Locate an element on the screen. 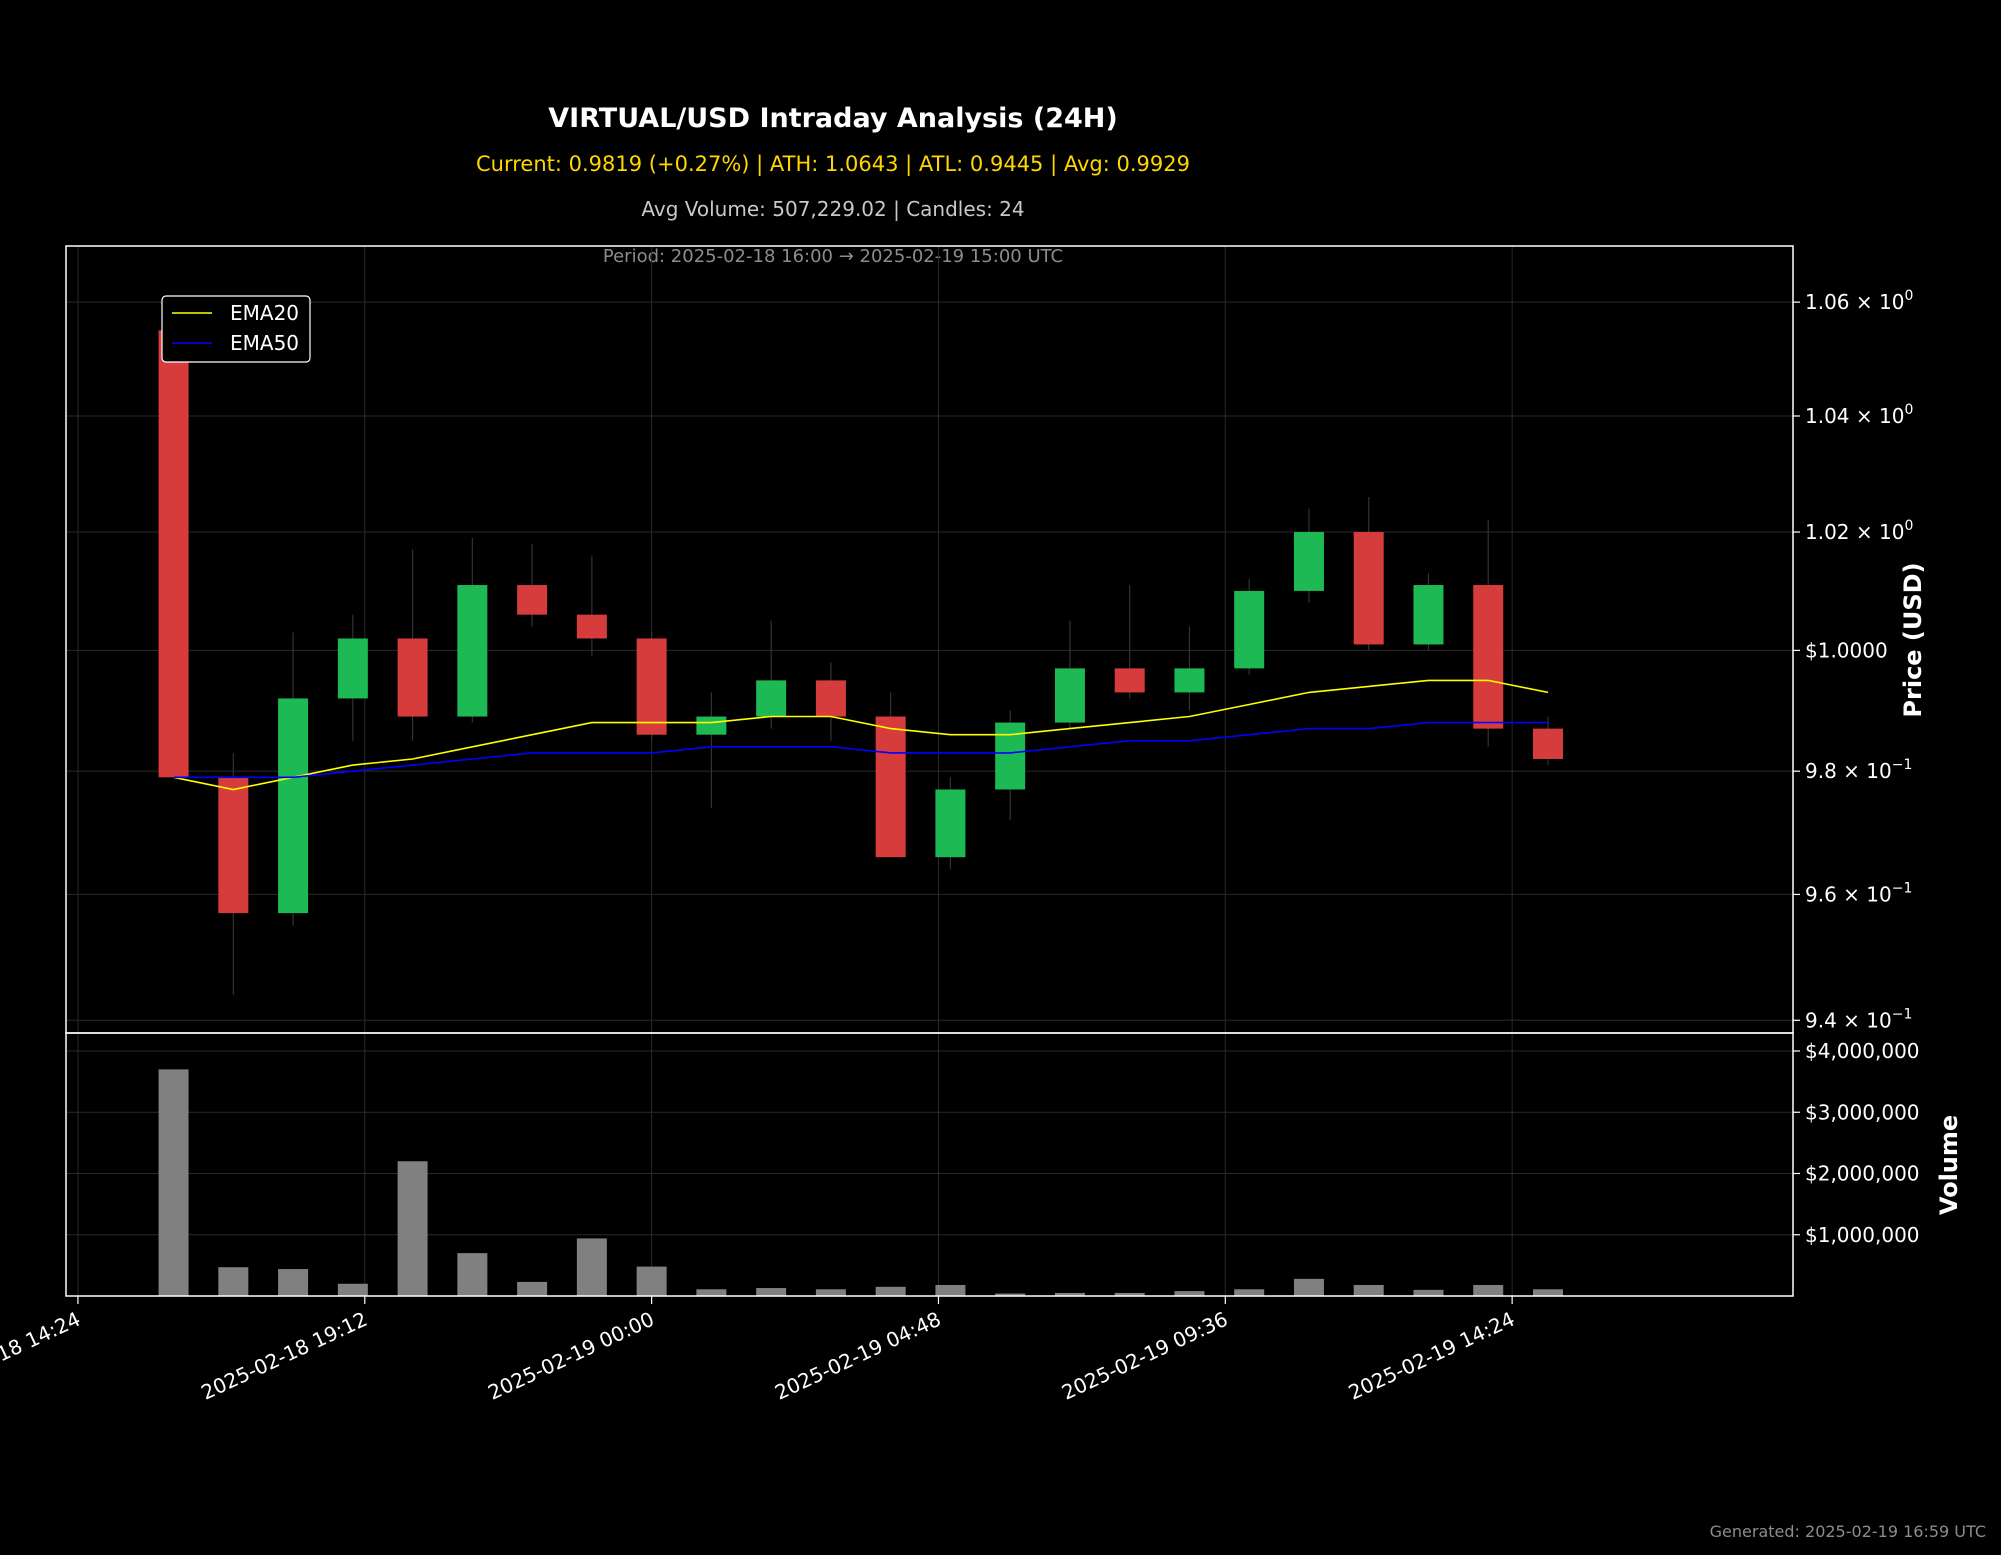 Image resolution: width=2001 pixels, height=1555 pixels. price-tick-exponent-0-96: −1 is located at coordinates (1902, 888).